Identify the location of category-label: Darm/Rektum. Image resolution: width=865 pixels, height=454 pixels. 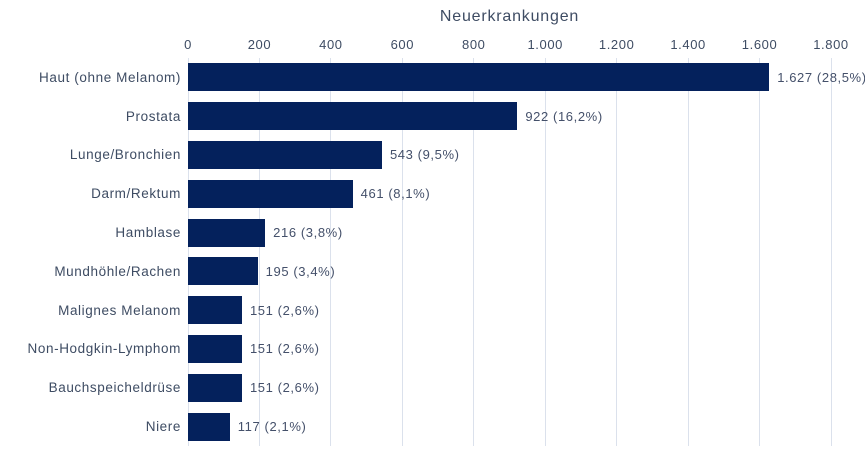
(136, 194).